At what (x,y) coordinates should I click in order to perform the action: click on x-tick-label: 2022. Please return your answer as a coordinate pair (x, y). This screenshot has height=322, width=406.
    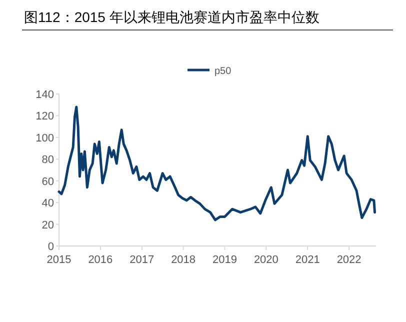
    Looking at the image, I should click on (349, 260).